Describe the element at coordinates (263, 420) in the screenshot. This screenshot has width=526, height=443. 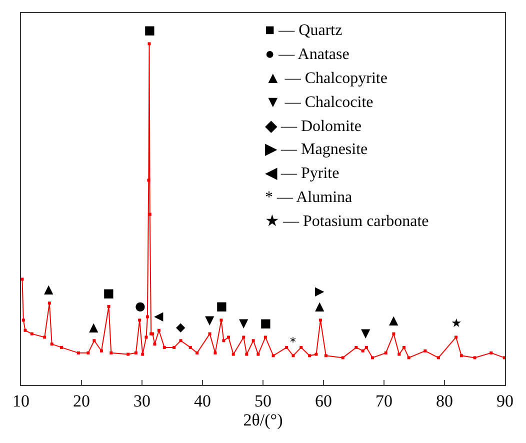
I see `x-axis-title: 2θ/(°)` at that location.